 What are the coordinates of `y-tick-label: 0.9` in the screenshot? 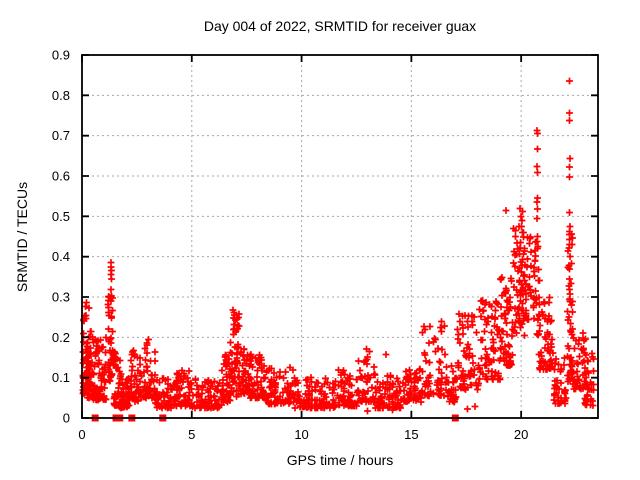 It's located at (61, 55).